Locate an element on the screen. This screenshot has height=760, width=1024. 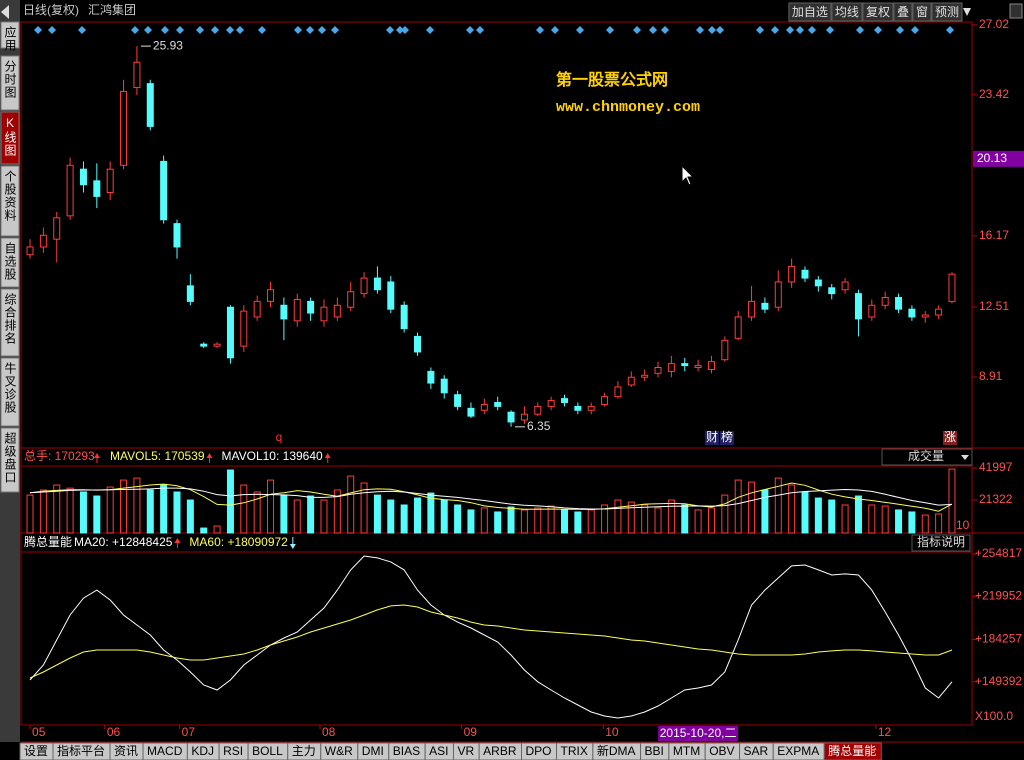
bottom-tab-label: MACD is located at coordinates (165, 751).